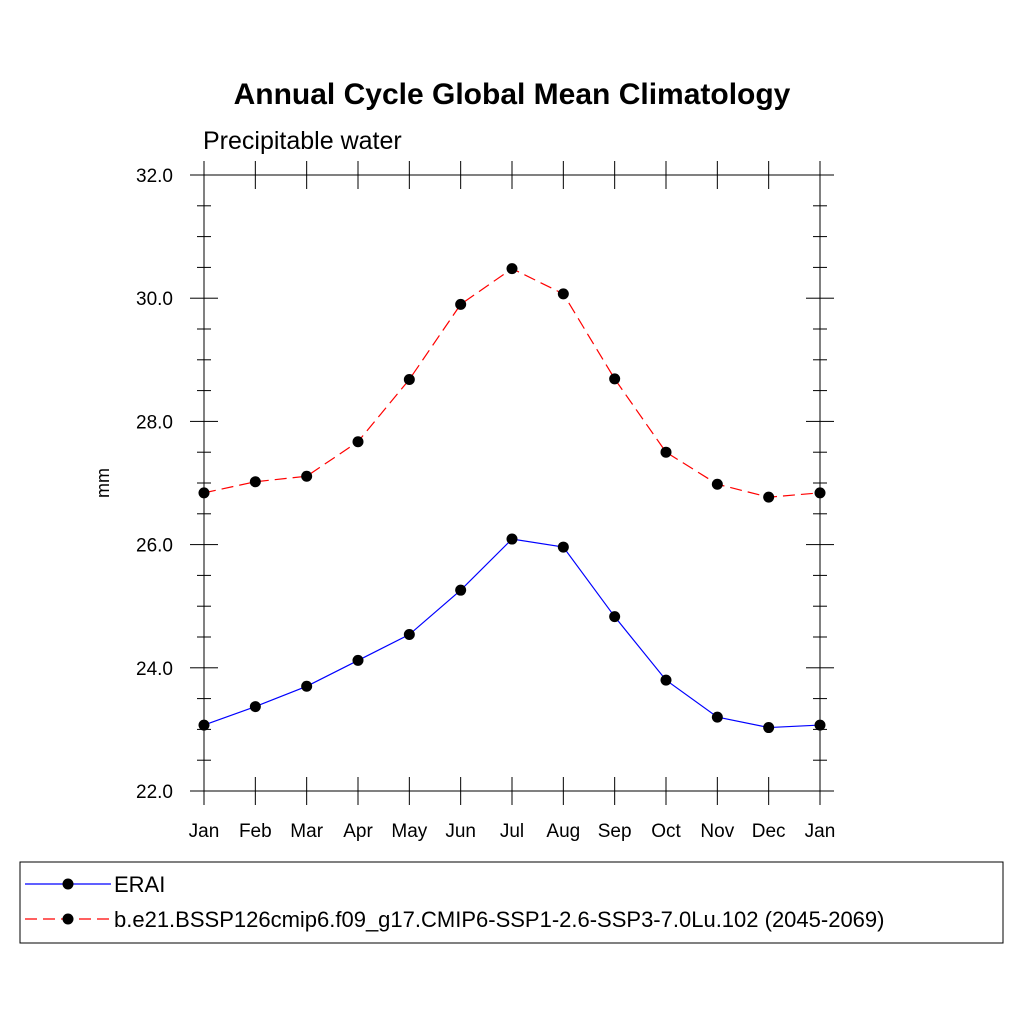 This screenshot has width=1024, height=1024. I want to click on x-tick-label: Feb, so click(255, 831).